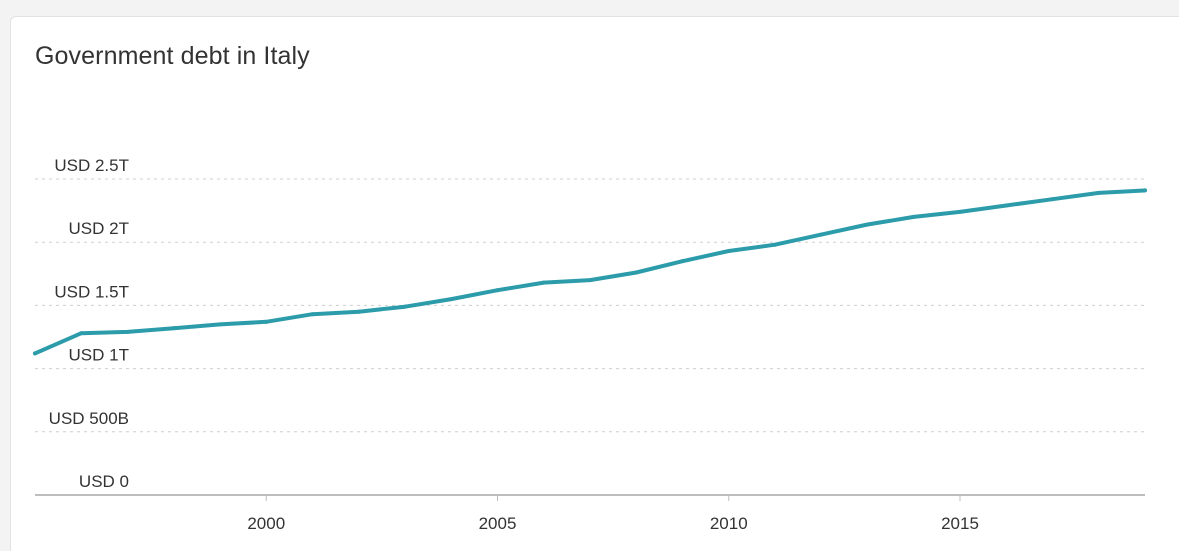 This screenshot has width=1179, height=551. What do you see at coordinates (498, 523) in the screenshot?
I see `x-tick-label: 2005` at bounding box center [498, 523].